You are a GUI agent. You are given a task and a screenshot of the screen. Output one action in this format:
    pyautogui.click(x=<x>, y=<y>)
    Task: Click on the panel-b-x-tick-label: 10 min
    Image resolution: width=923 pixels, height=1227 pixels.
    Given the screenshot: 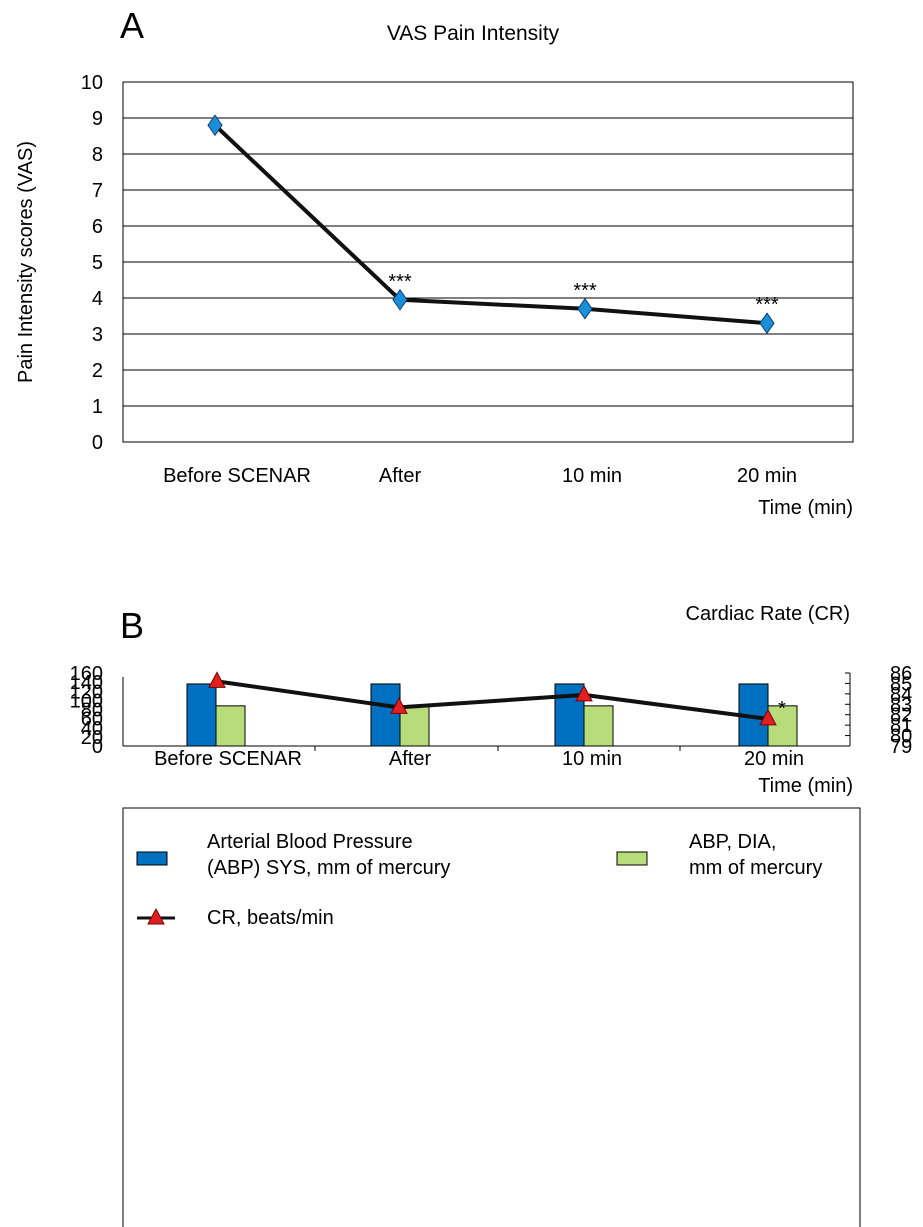 What is the action you would take?
    pyautogui.click(x=592, y=759)
    